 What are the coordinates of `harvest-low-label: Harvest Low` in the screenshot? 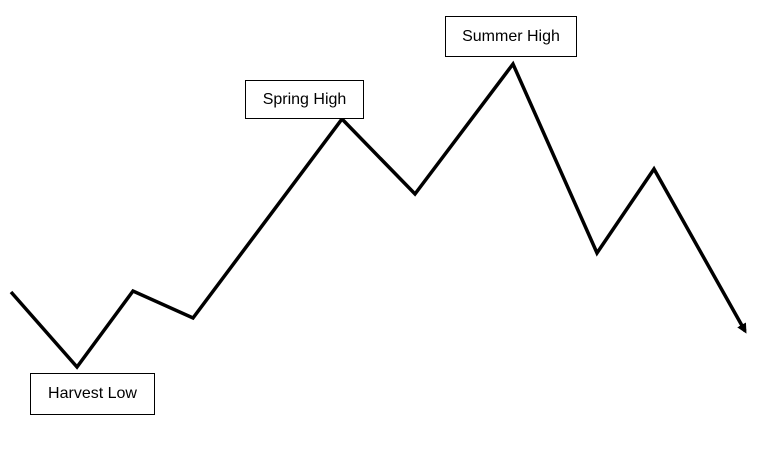 It's located at (92, 394).